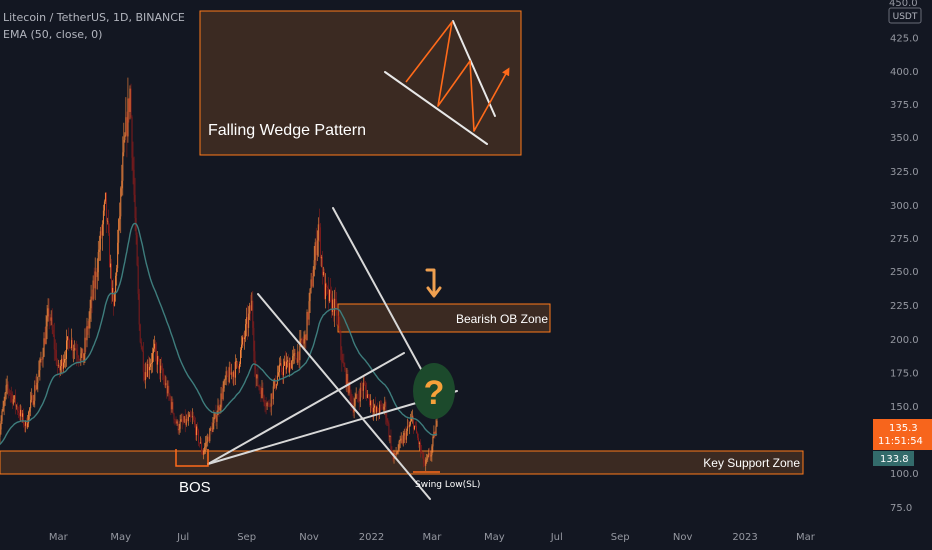  I want to click on price-tick-label: 175.0, so click(904, 374).